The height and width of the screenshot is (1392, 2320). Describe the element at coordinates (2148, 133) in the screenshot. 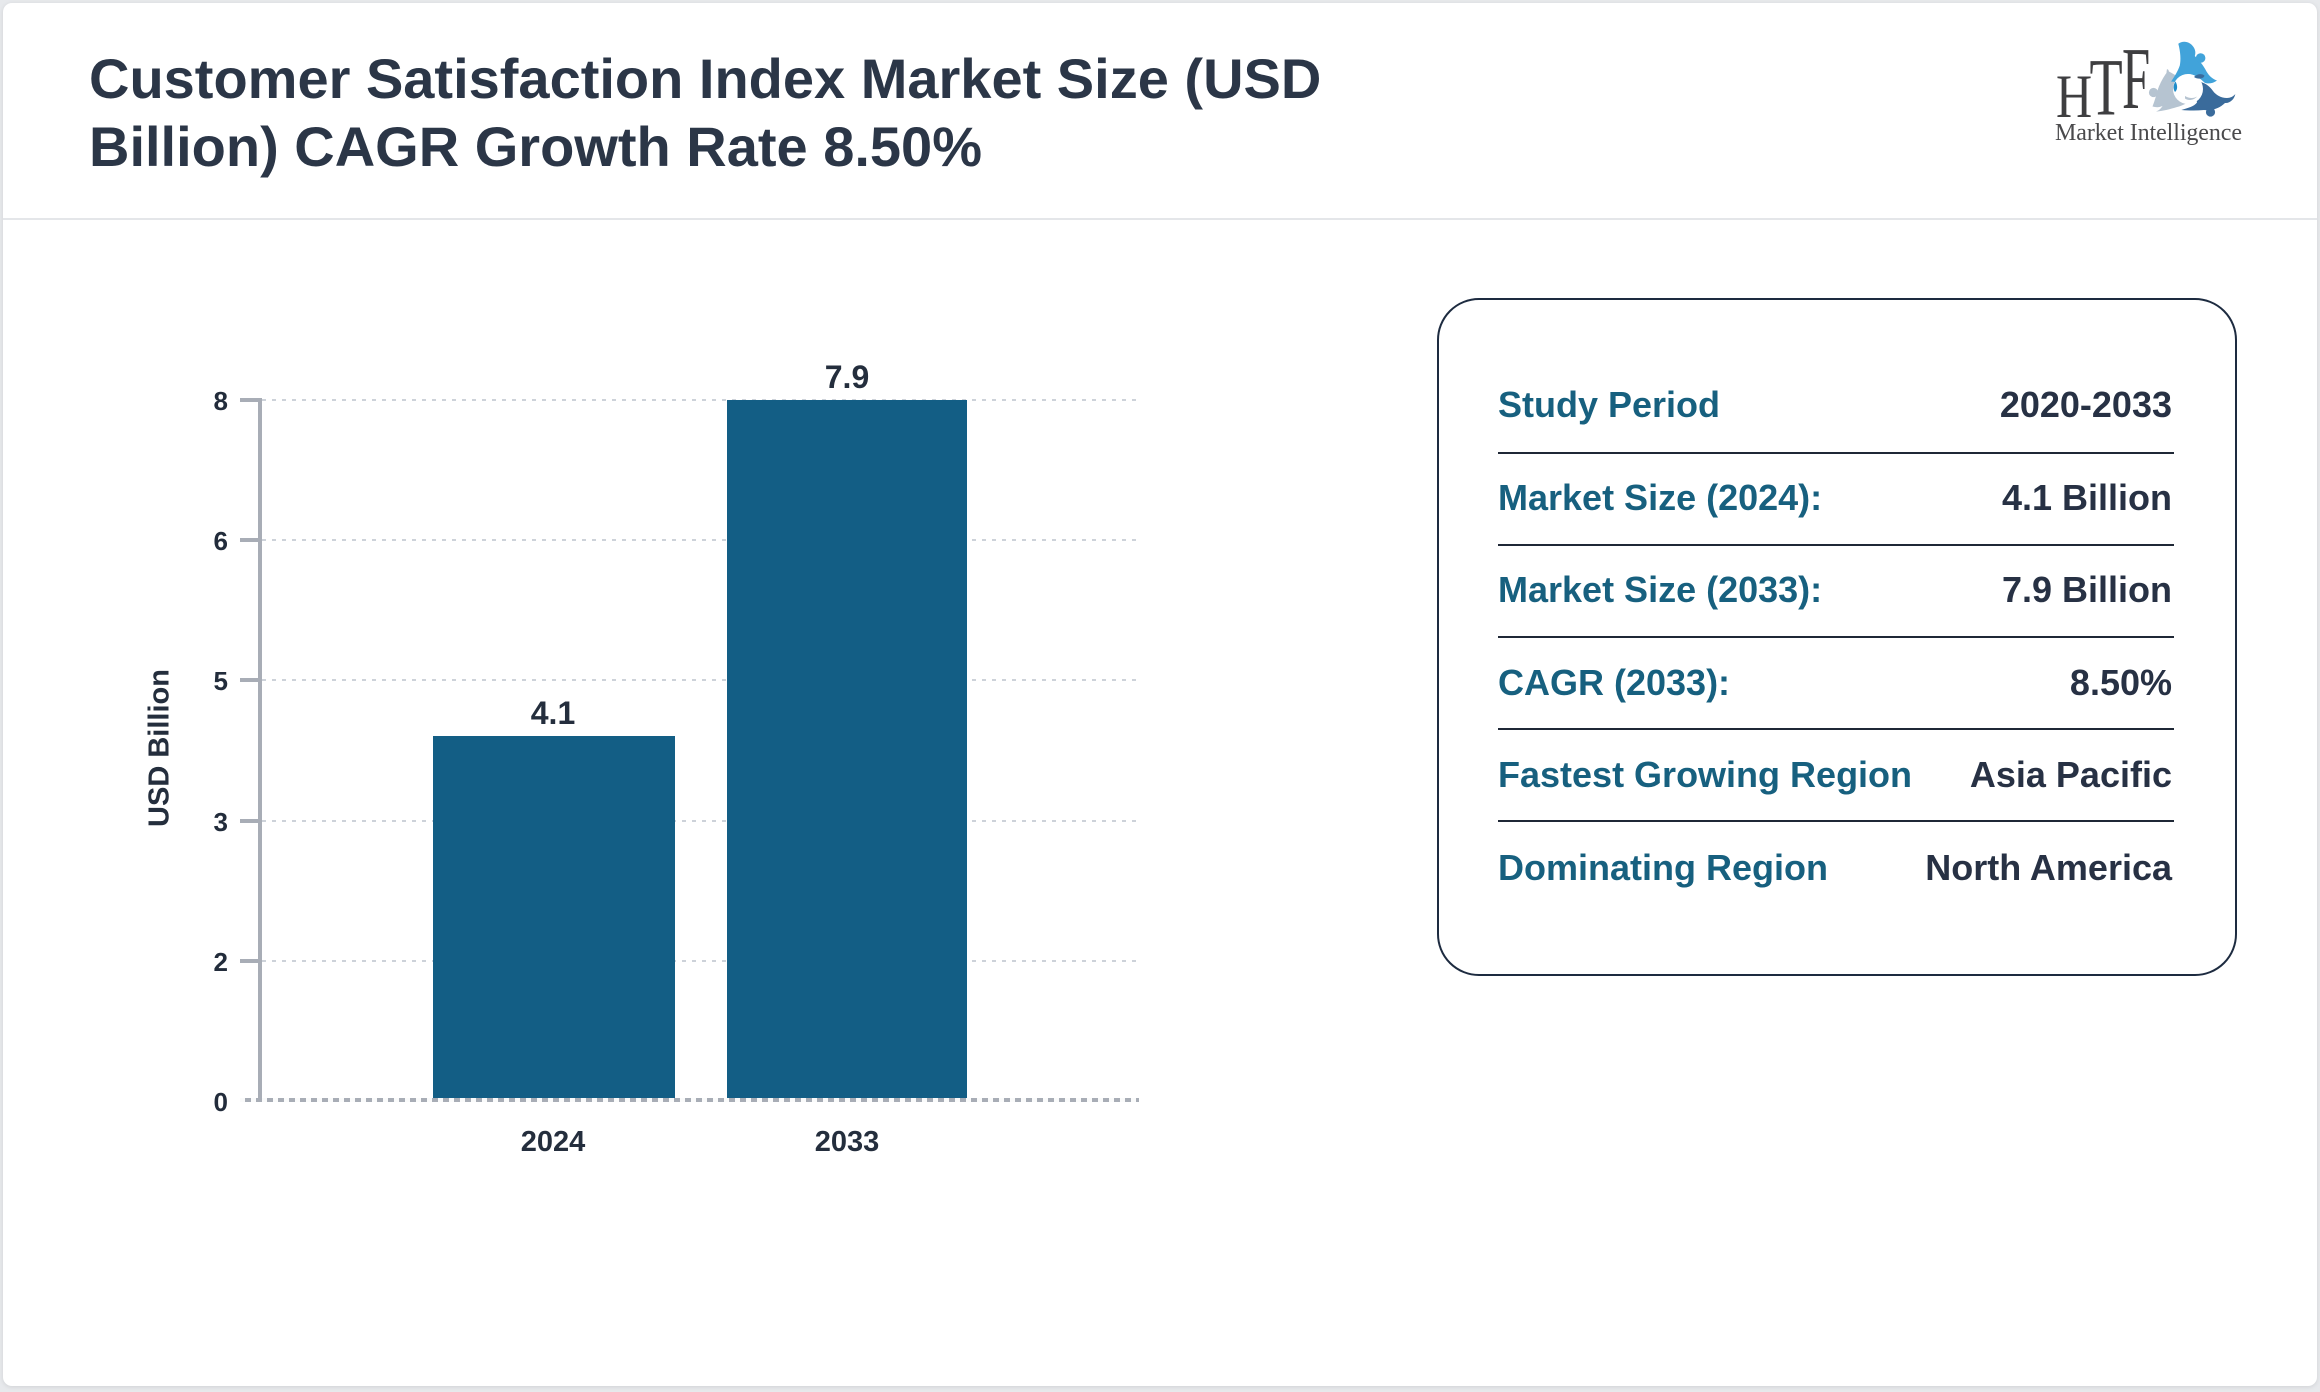

I see `svg-text: Market Intelligence` at that location.